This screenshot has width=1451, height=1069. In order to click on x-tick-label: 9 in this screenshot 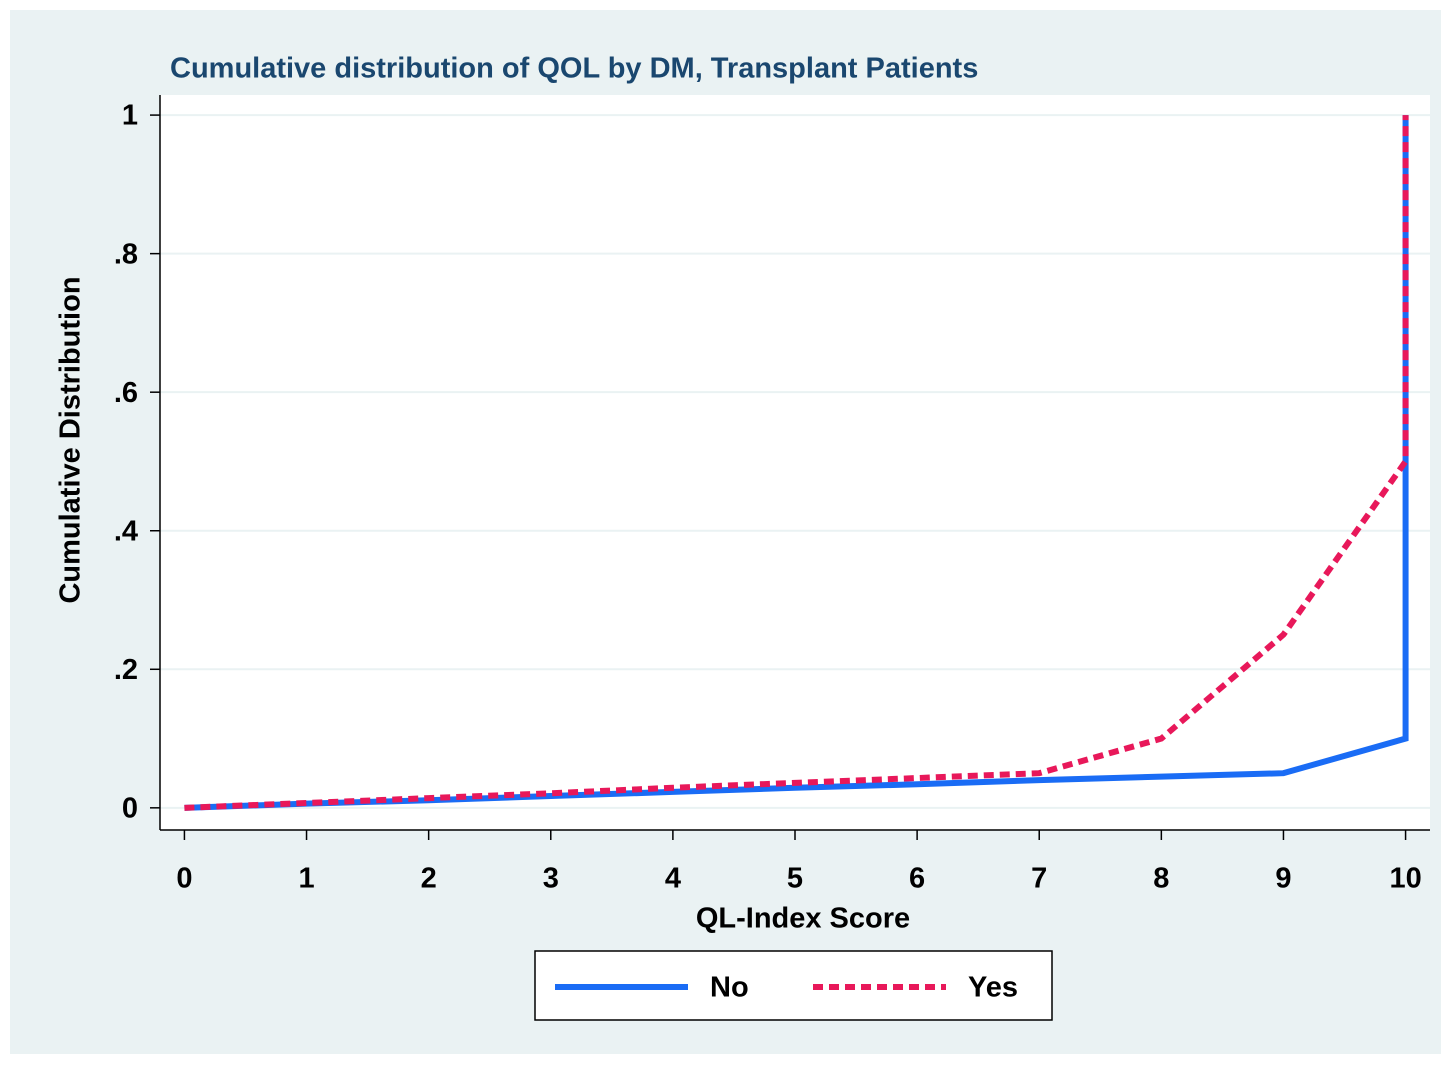, I will do `click(1283, 879)`.